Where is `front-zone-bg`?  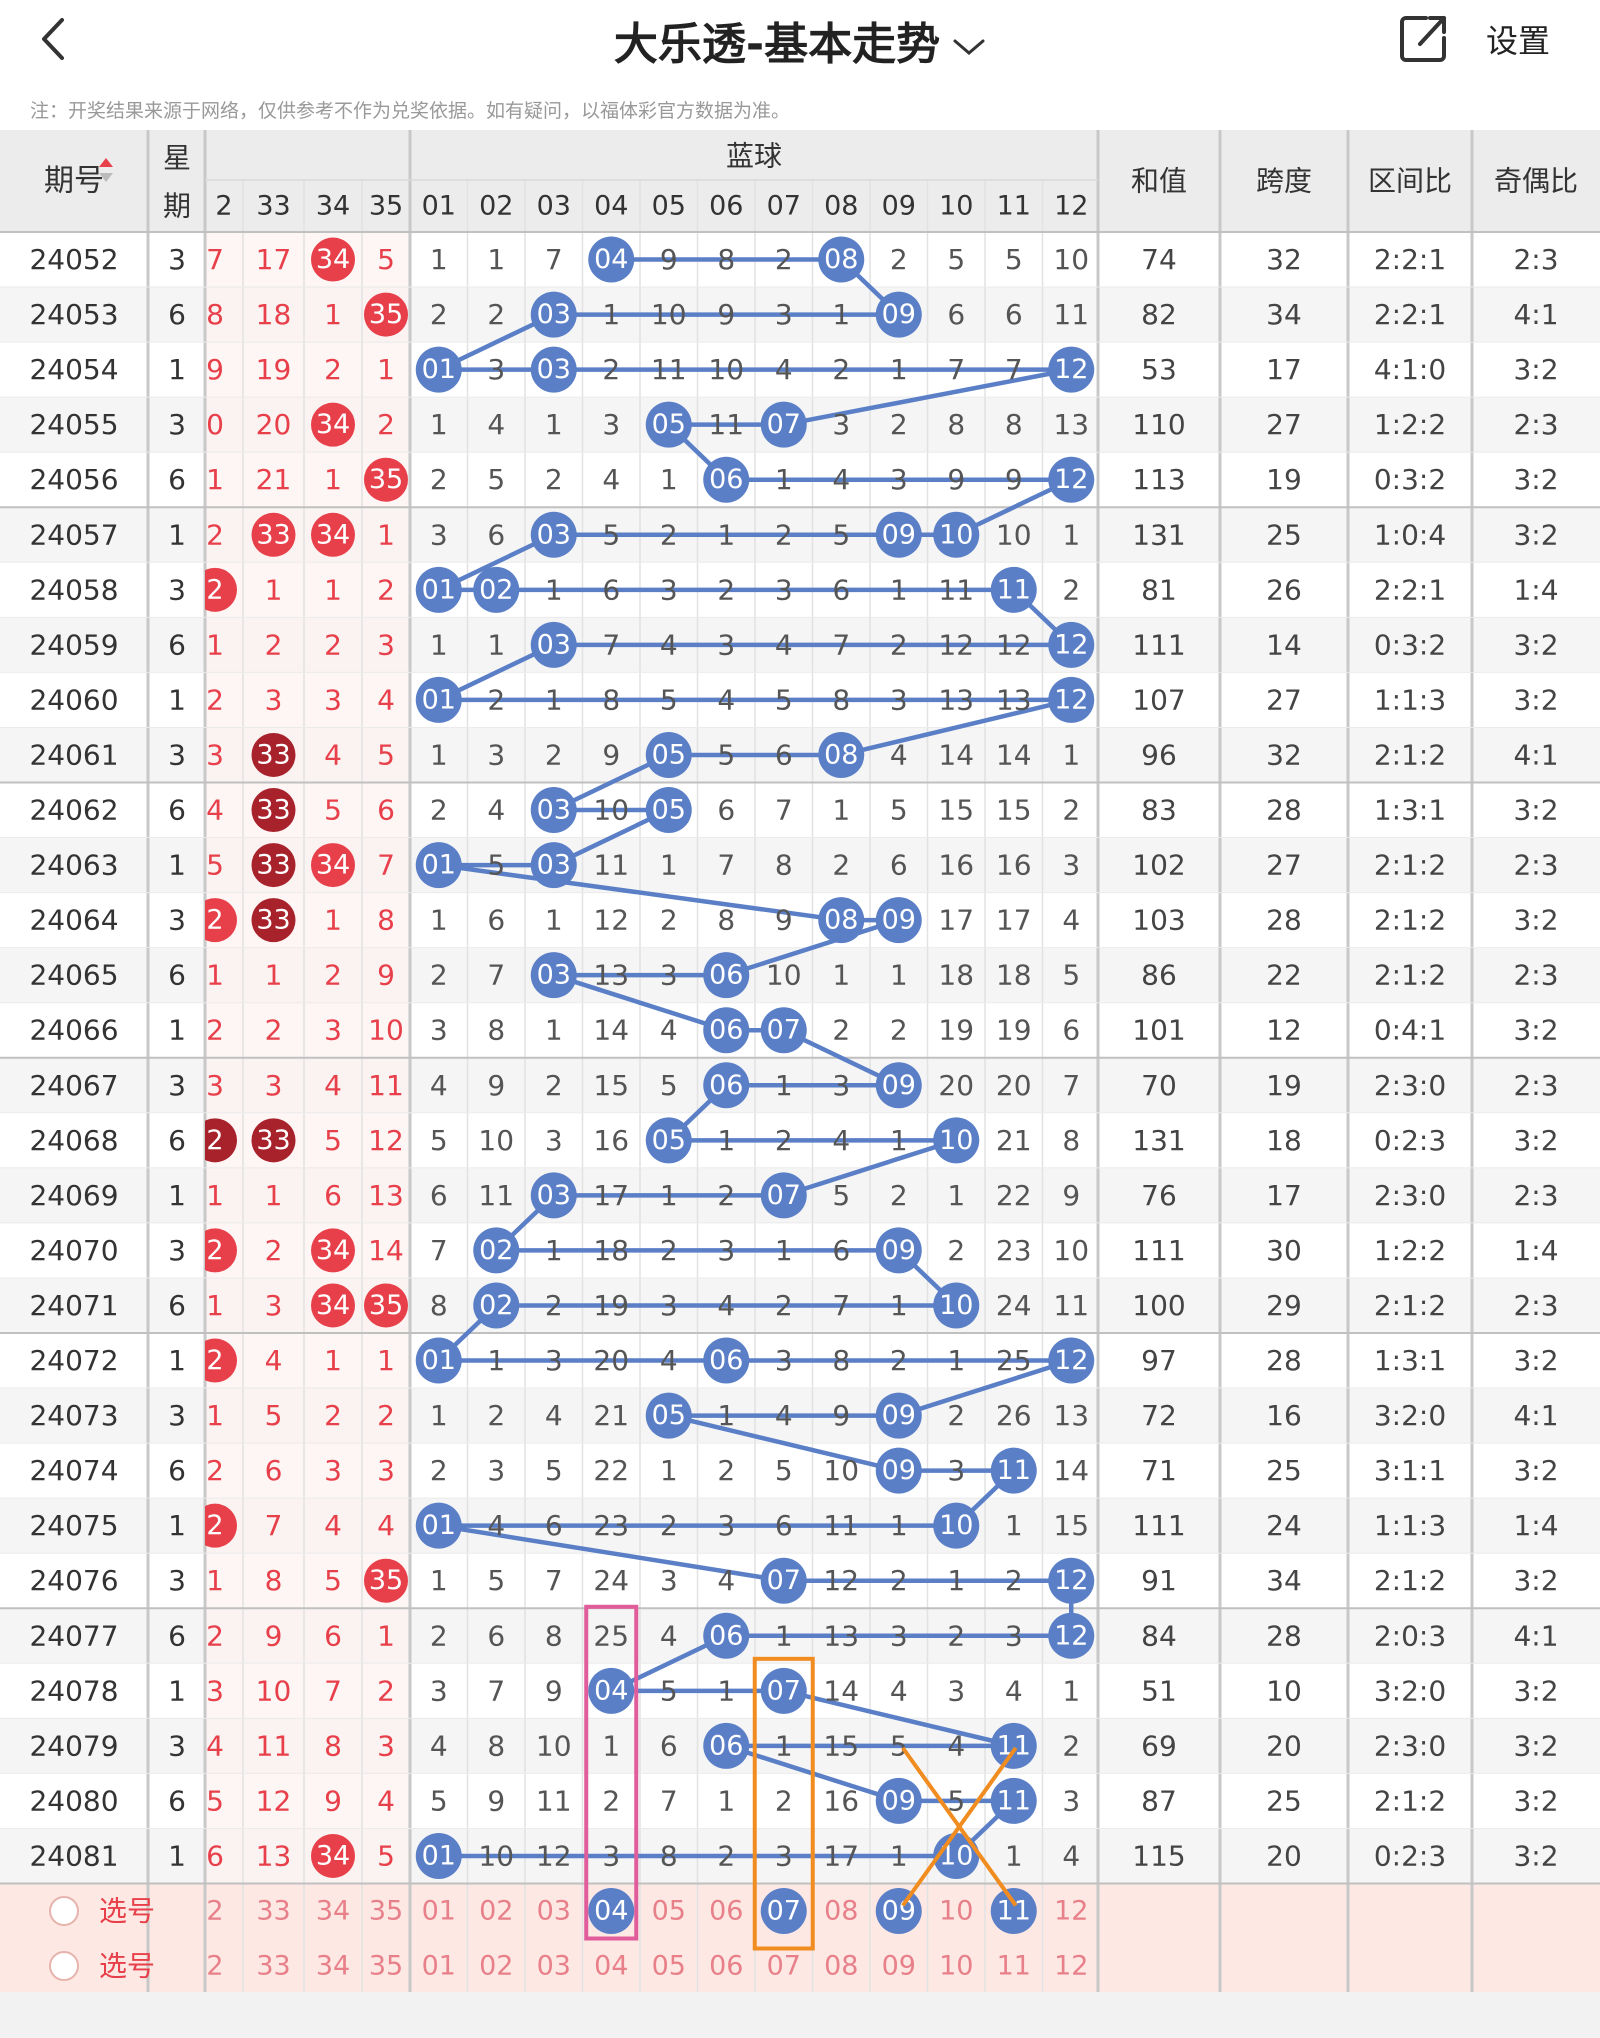 front-zone-bg is located at coordinates (307, 1746).